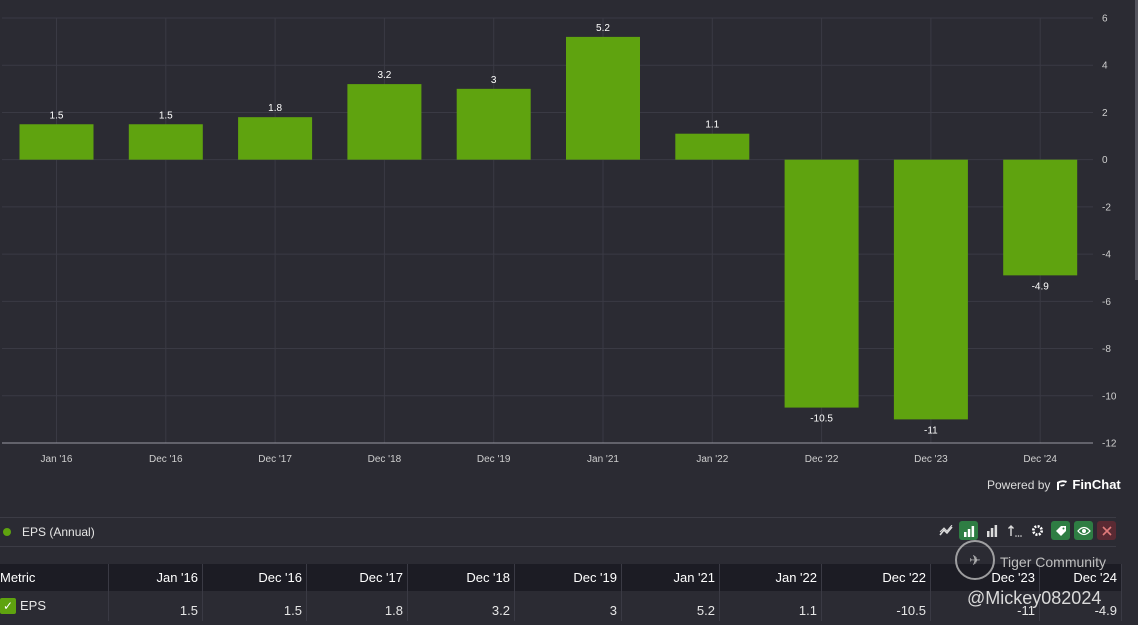 The image size is (1138, 625). Describe the element at coordinates (603, 28) in the screenshot. I see `data-label: 5.2` at that location.